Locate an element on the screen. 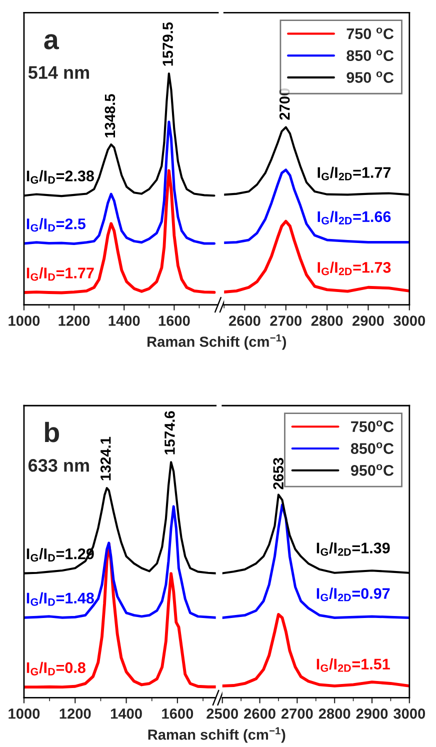  x-axis-title: Raman schift (cm$^{−1}$) is located at coordinates (217, 735).